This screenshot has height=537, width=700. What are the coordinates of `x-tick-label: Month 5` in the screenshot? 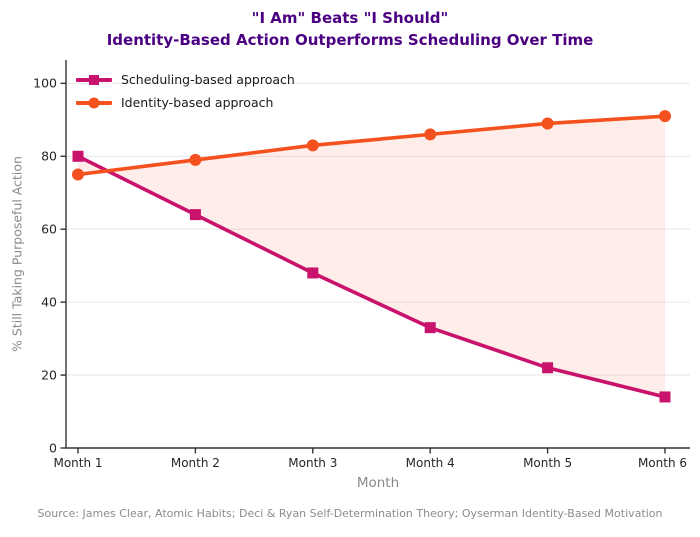 It's located at (547, 463).